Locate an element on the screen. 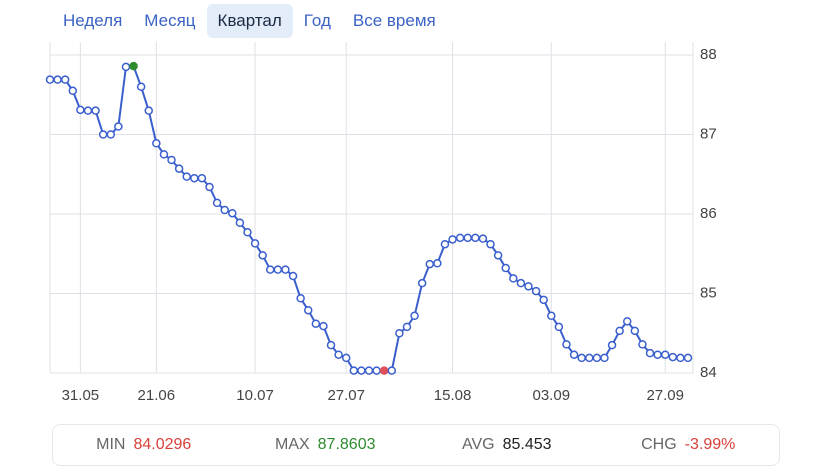 This screenshot has width=814, height=466. stat-value: -3.99% is located at coordinates (710, 444).